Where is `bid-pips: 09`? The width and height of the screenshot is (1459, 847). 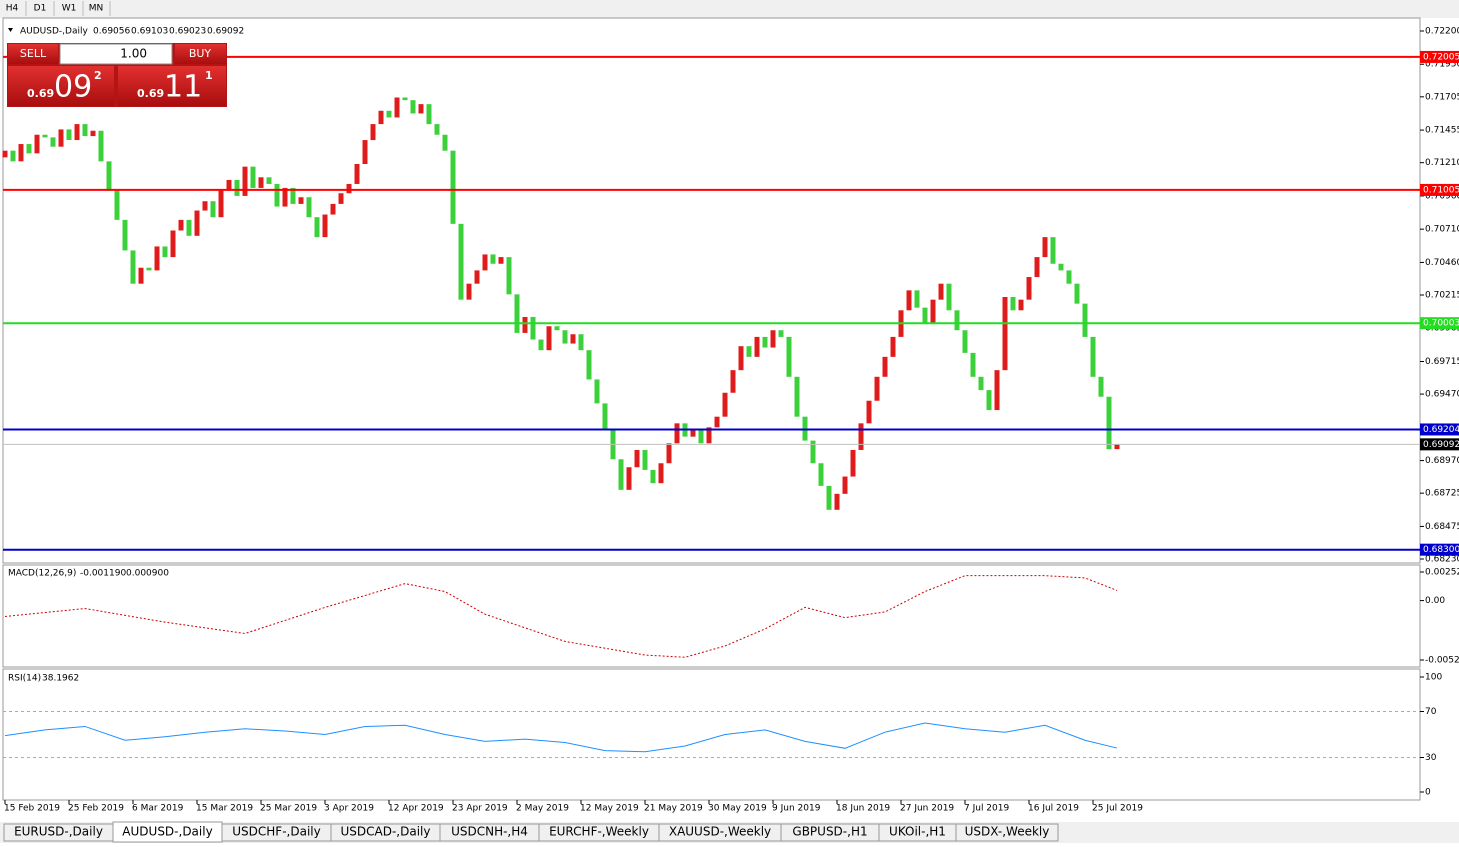
bid-pips: 09 is located at coordinates (73, 87).